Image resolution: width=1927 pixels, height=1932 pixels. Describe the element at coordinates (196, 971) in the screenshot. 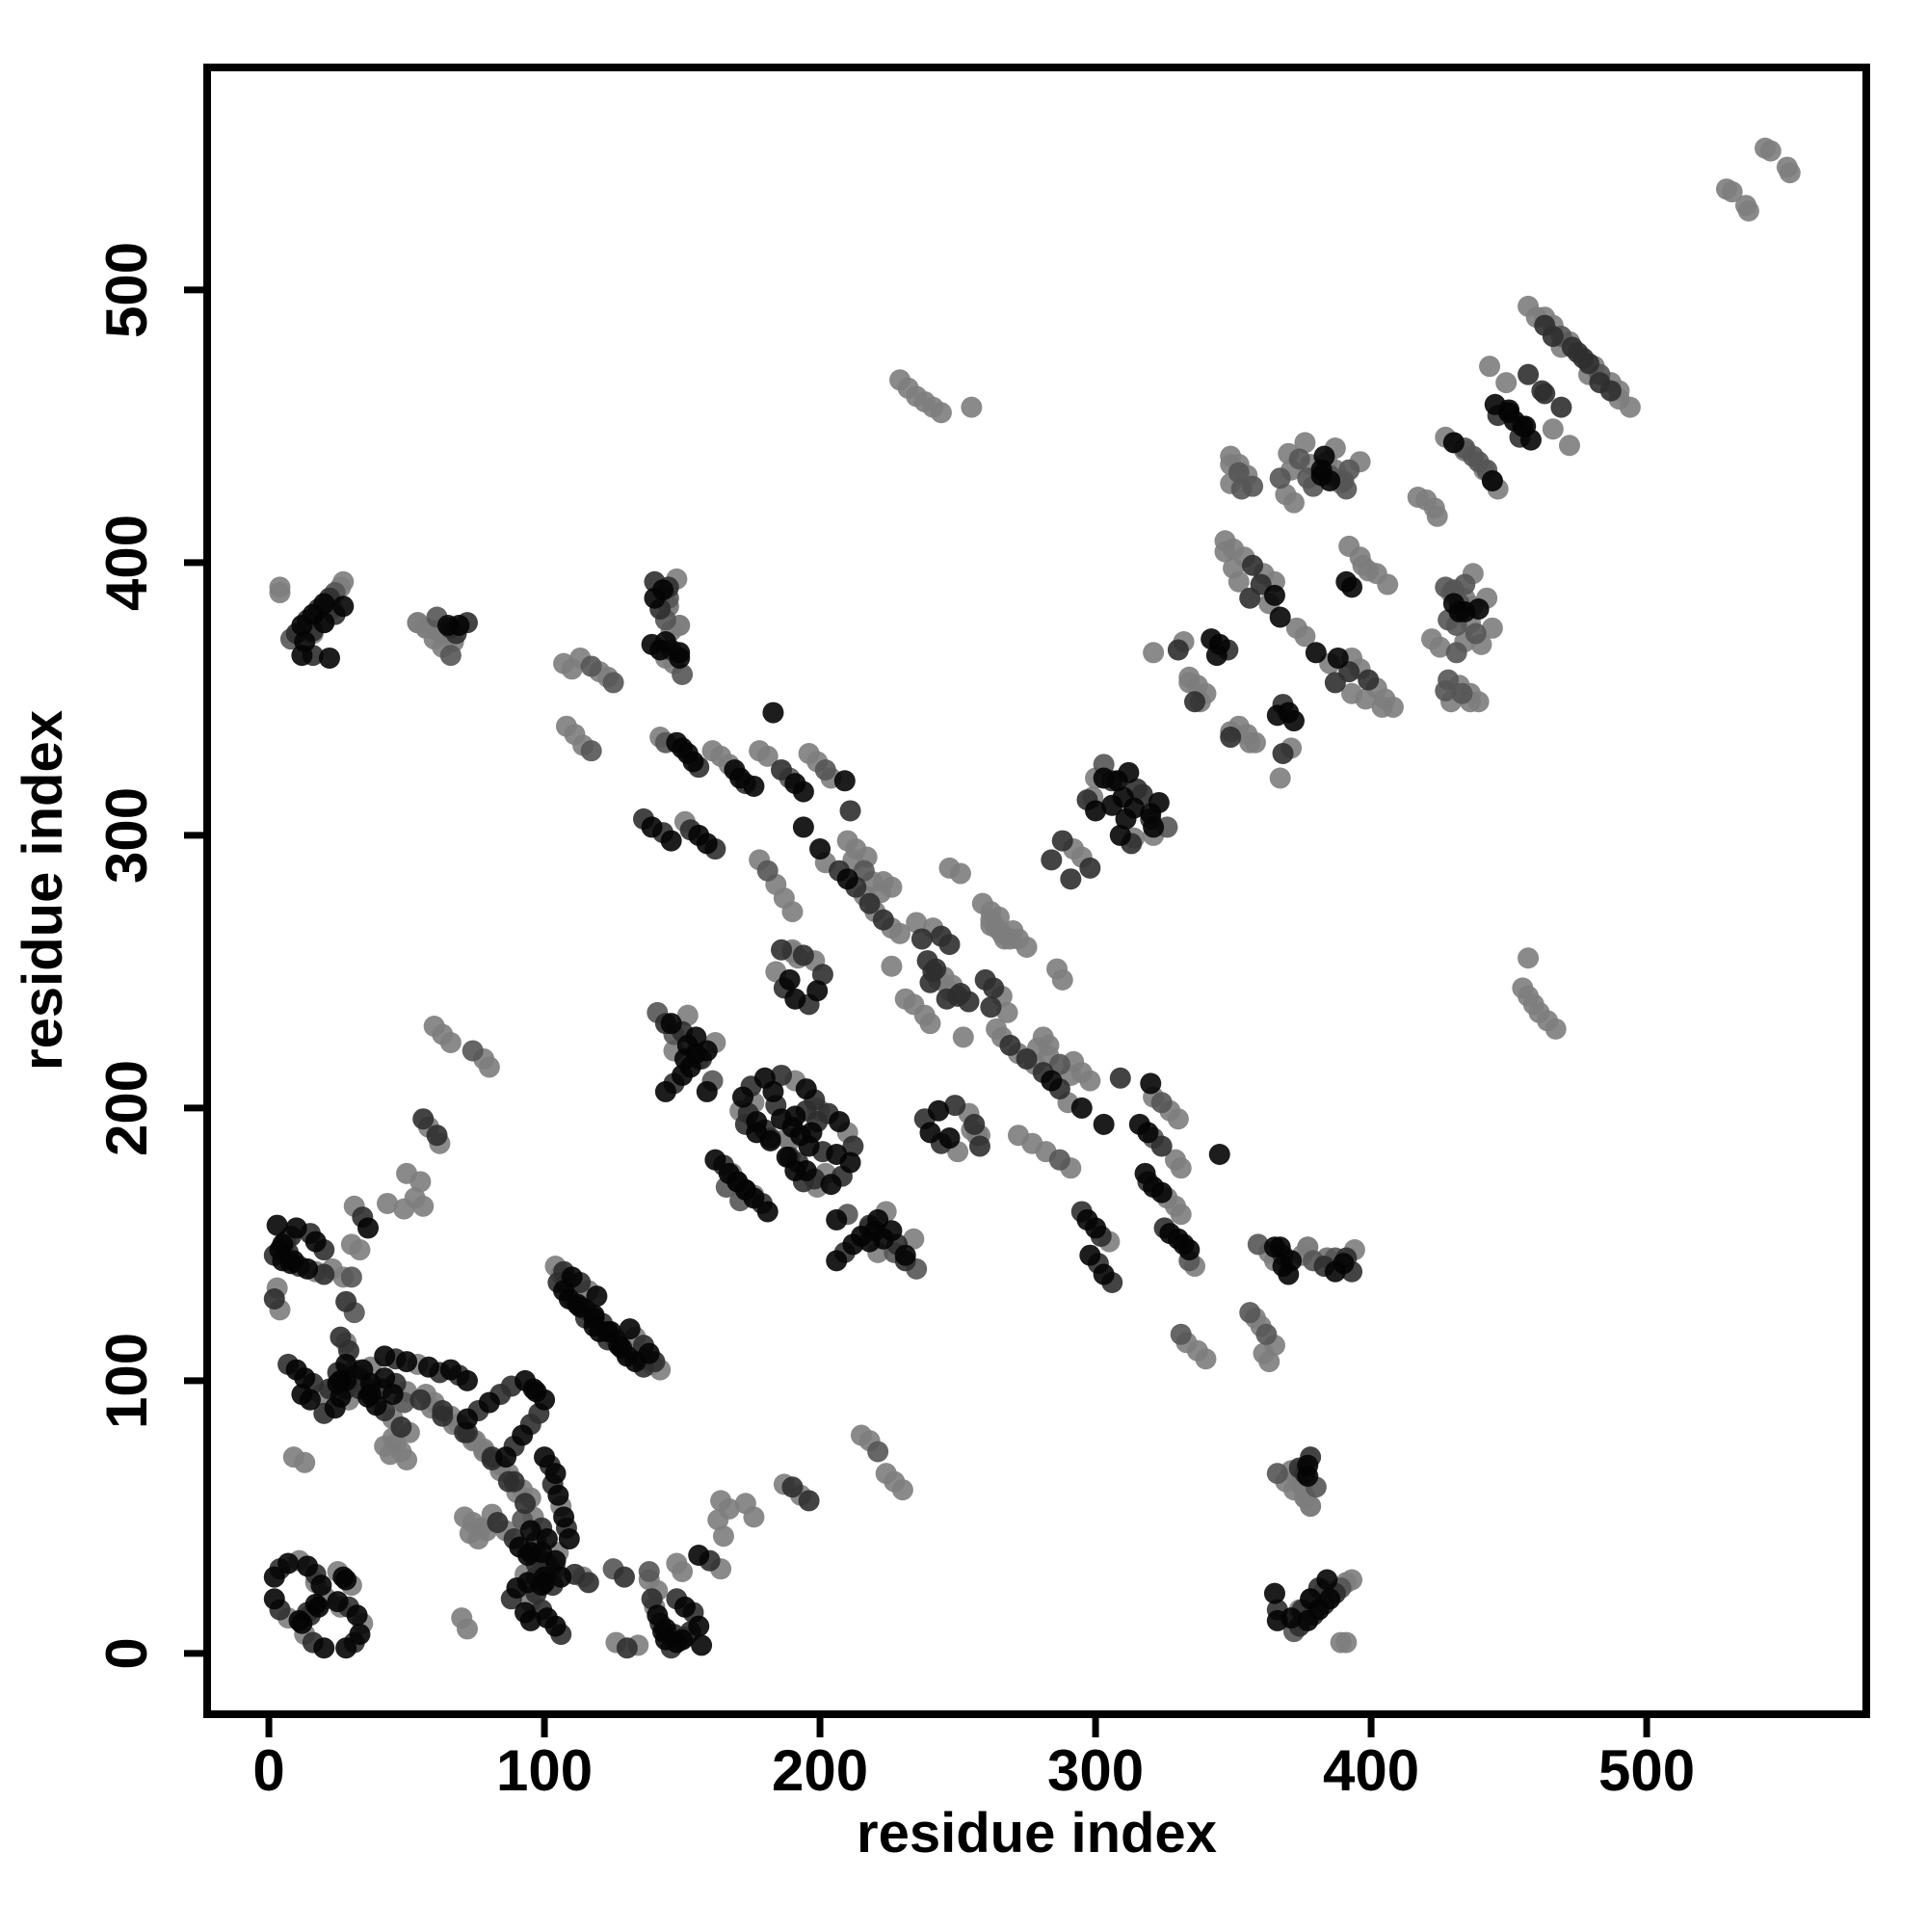

I see `y-axis-ticks` at that location.